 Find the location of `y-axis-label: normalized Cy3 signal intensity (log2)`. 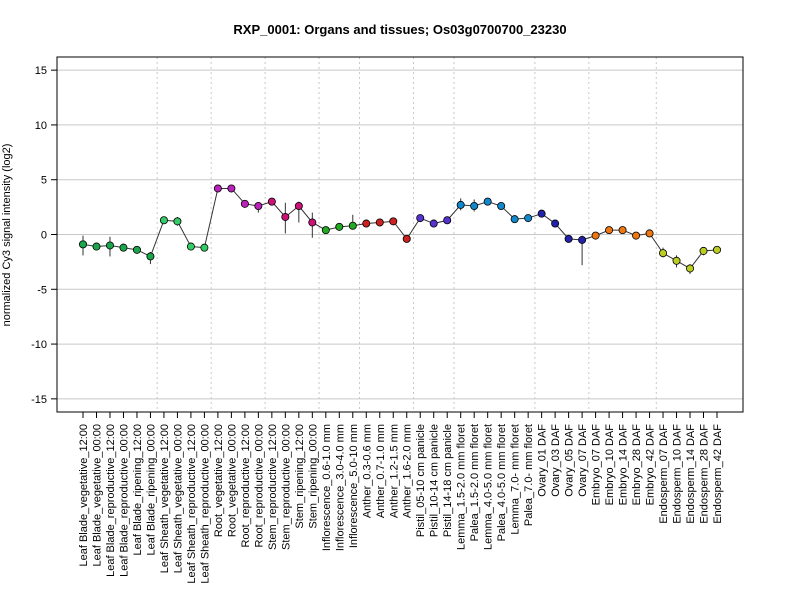

y-axis-label: normalized Cy3 signal intensity (log2) is located at coordinates (7, 235).